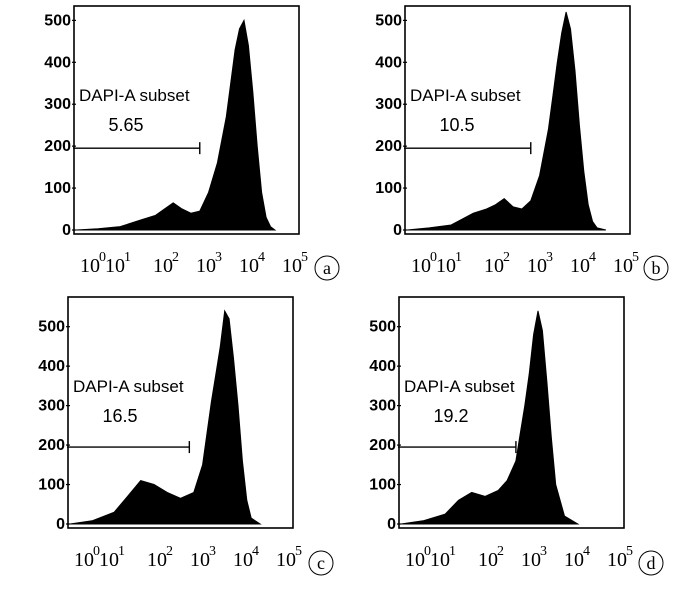  Describe the element at coordinates (549, 257) in the screenshot. I see `x-tick-exponent: 3` at that location.